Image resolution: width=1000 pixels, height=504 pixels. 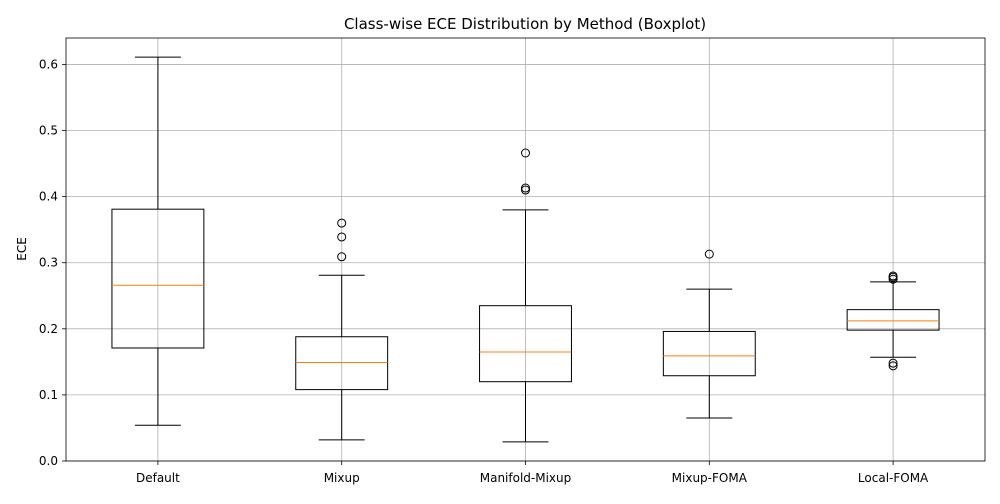 What do you see at coordinates (342, 329) in the screenshot?
I see `box-group-mixup` at bounding box center [342, 329].